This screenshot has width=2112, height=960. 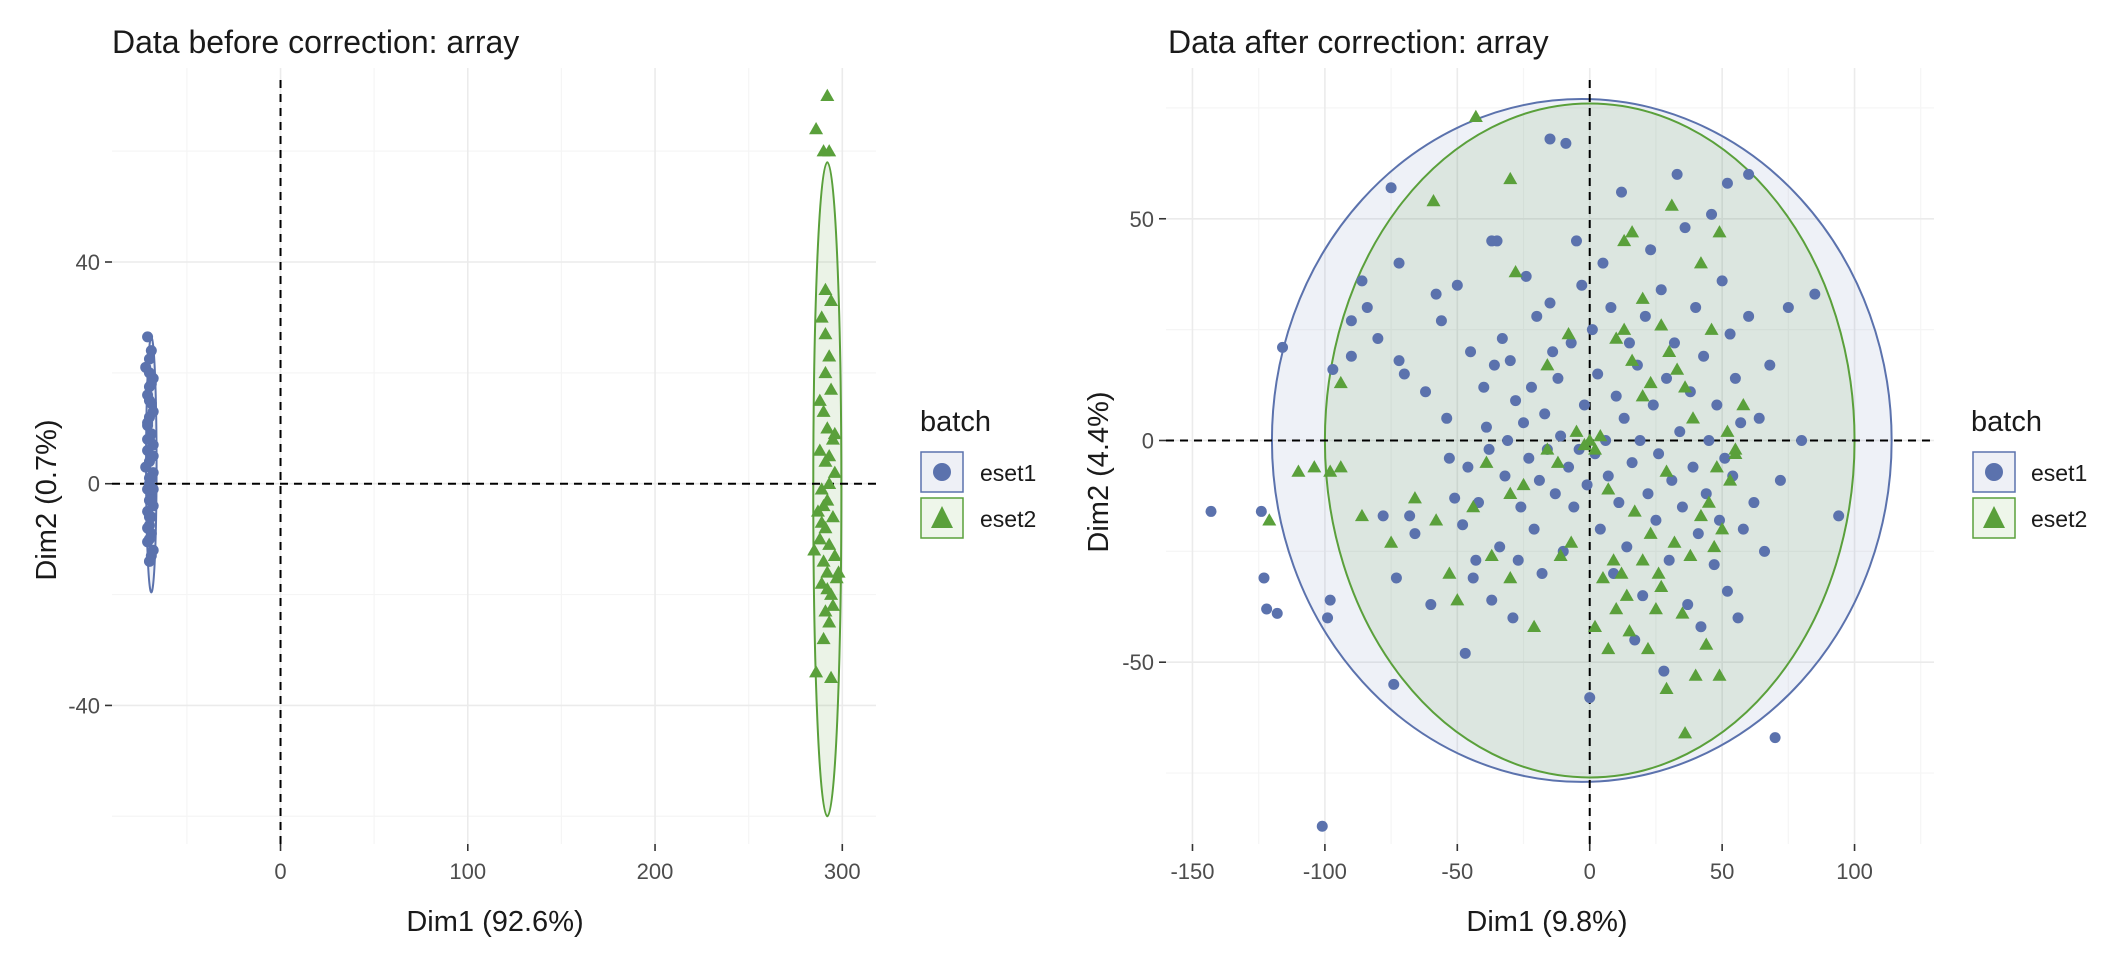 I want to click on chart-title: Data before correction: array, so click(x=315, y=42).